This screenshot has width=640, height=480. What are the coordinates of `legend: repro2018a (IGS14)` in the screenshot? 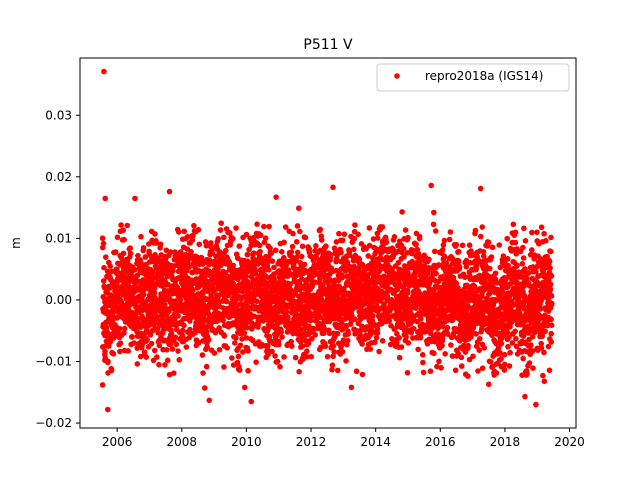 It's located at (473, 77).